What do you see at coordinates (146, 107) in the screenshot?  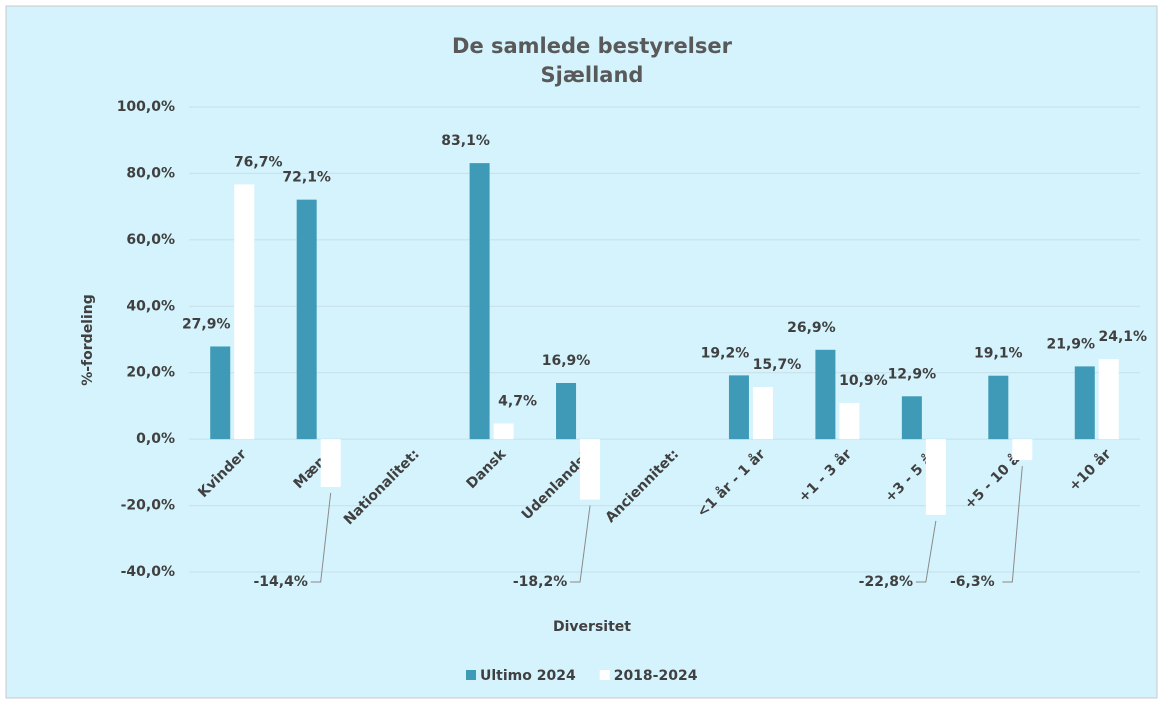 I see `y-tick-label: 100,0%` at bounding box center [146, 107].